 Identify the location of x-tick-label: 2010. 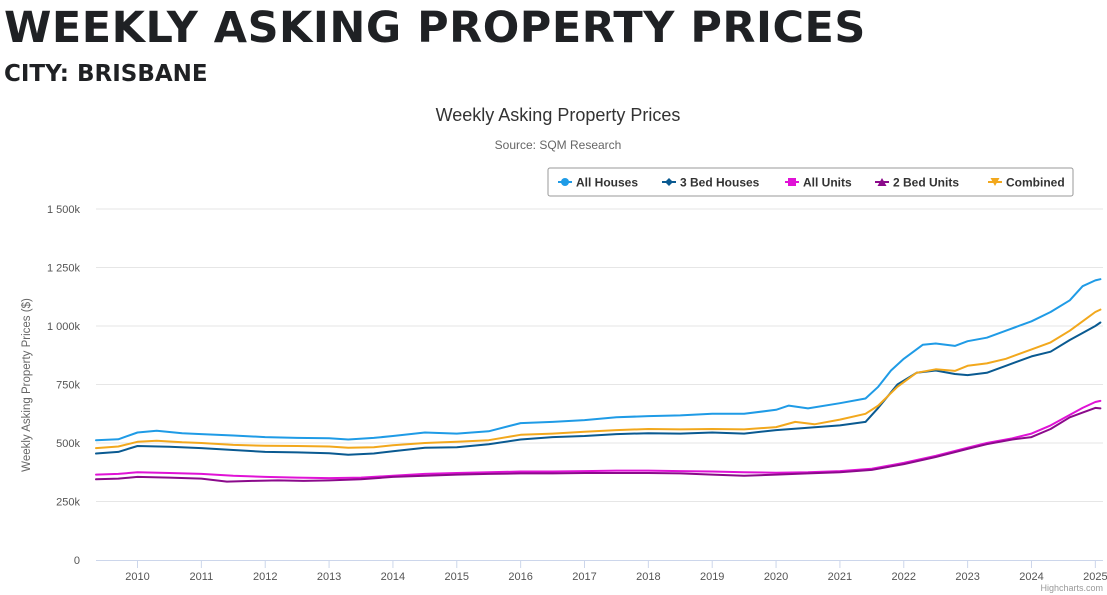
(137, 577).